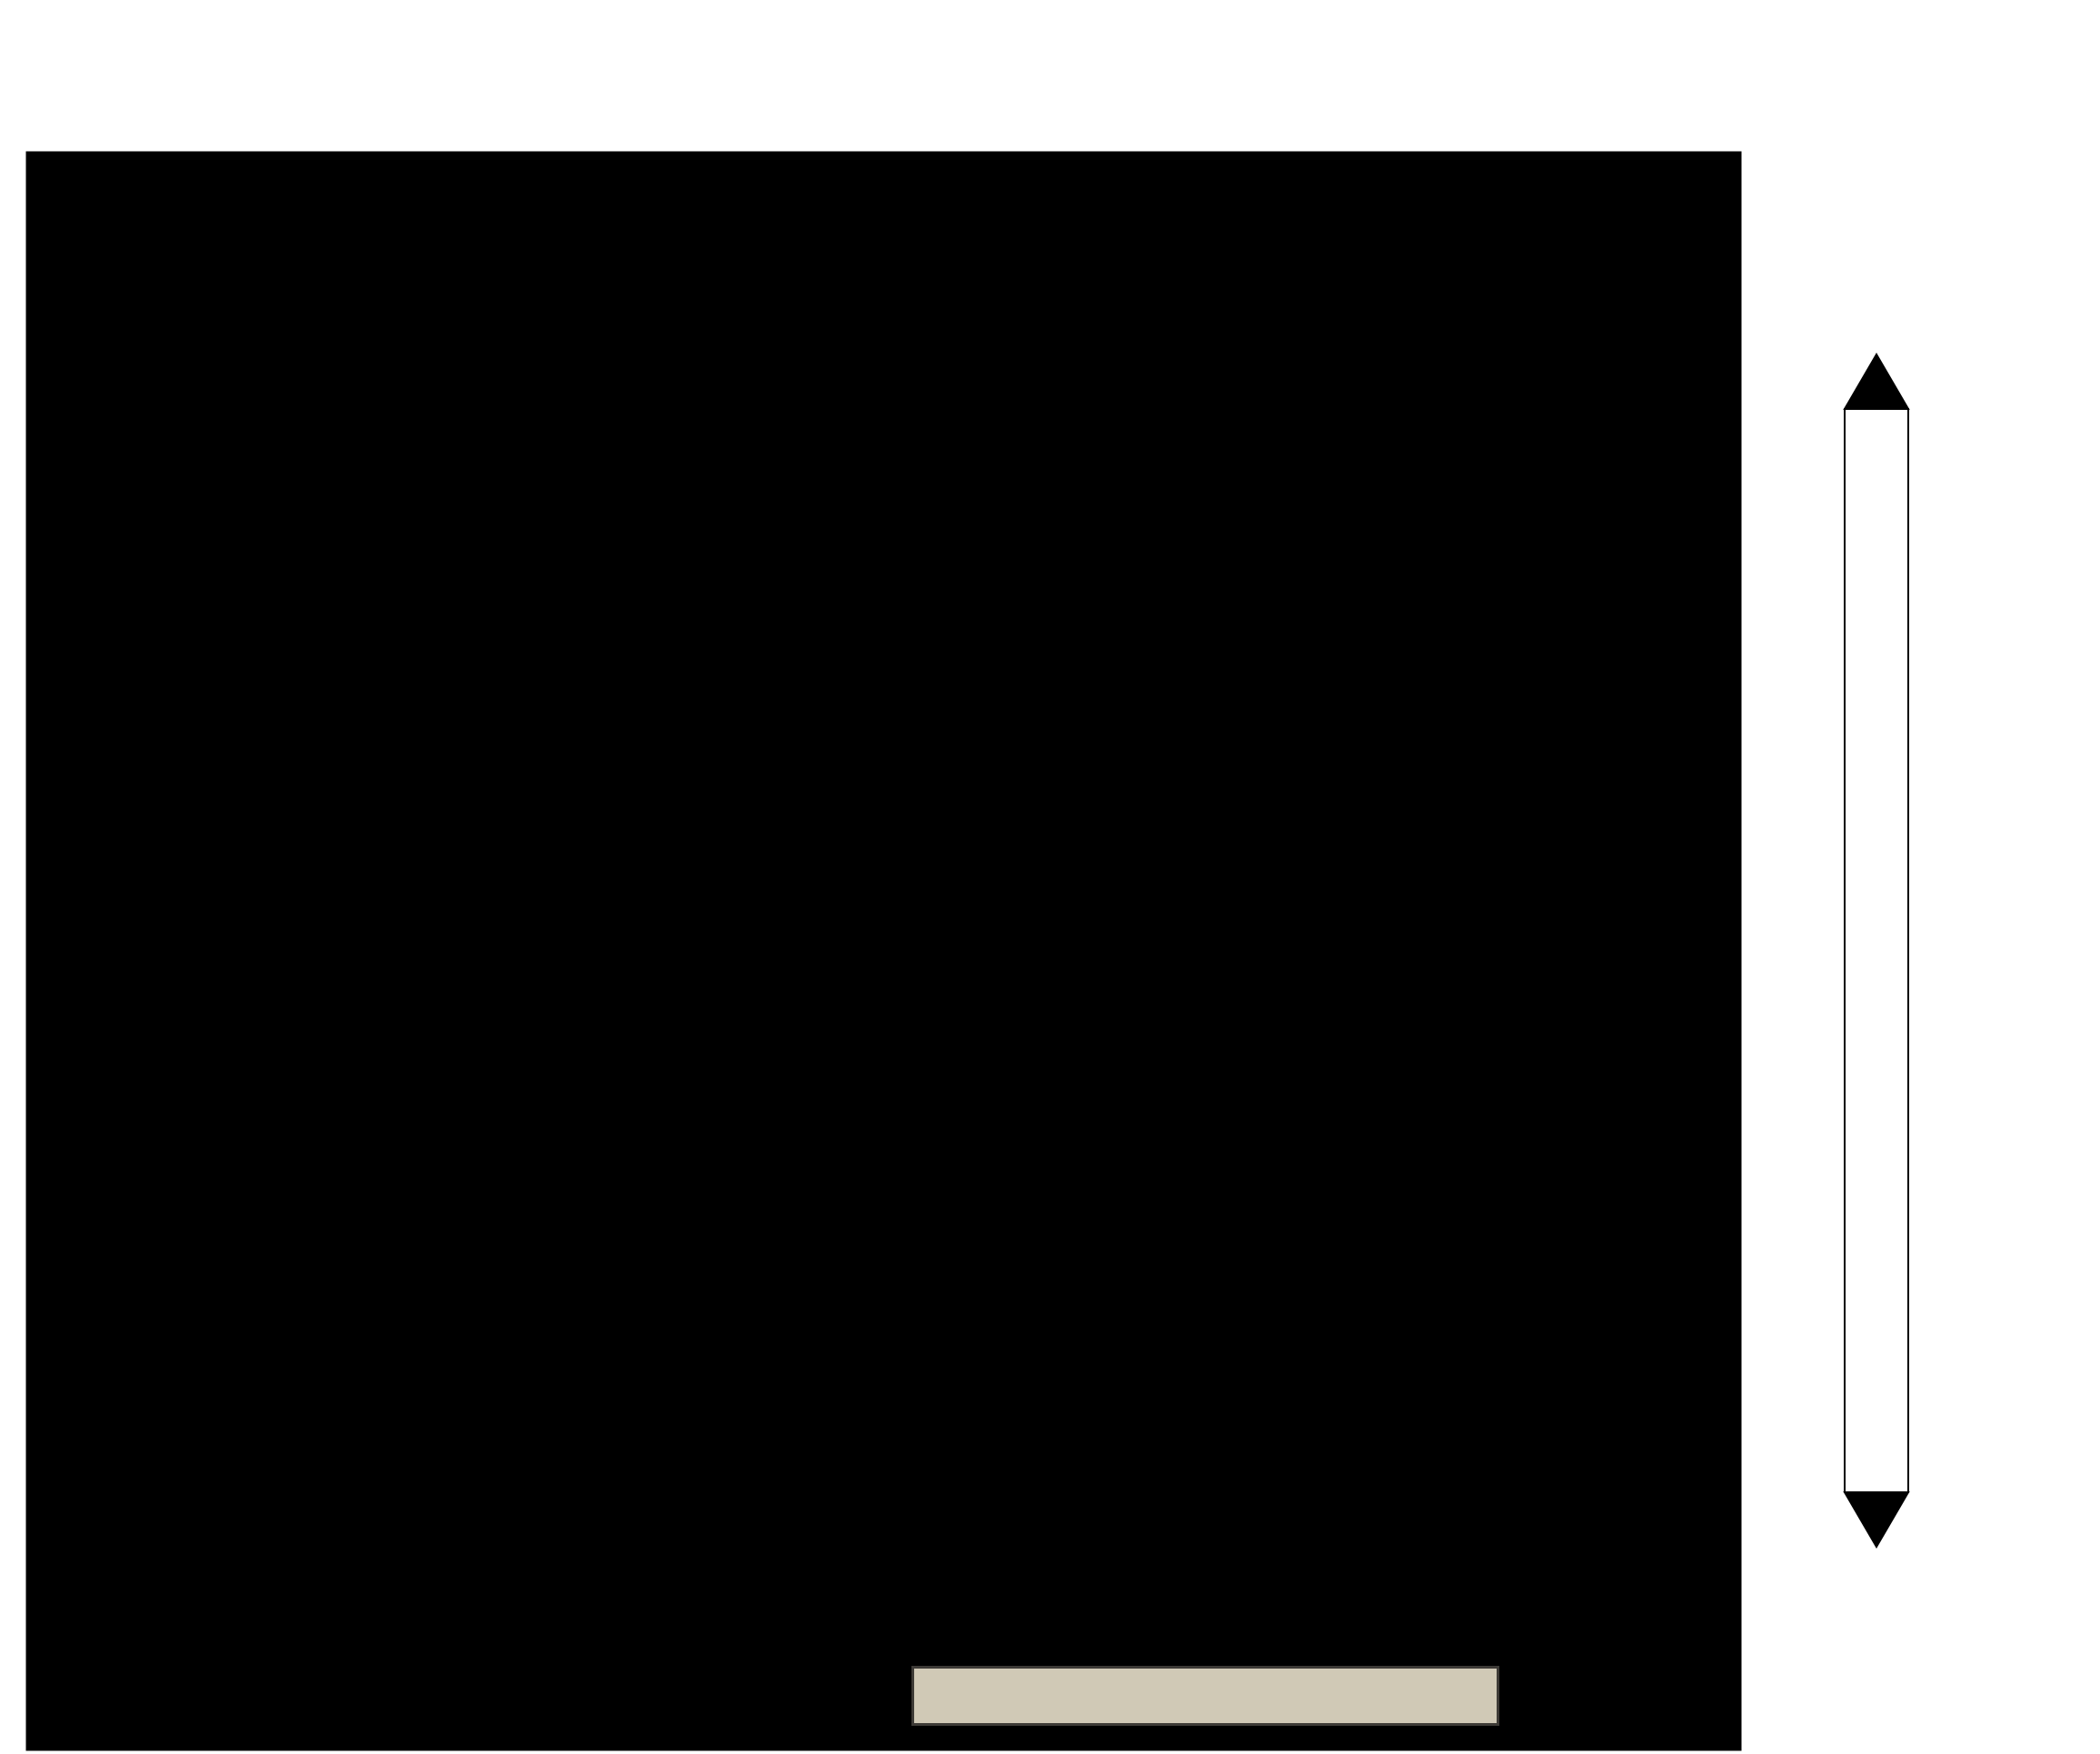  What do you see at coordinates (1876, 1520) in the screenshot?
I see `colorbar-extend-low` at bounding box center [1876, 1520].